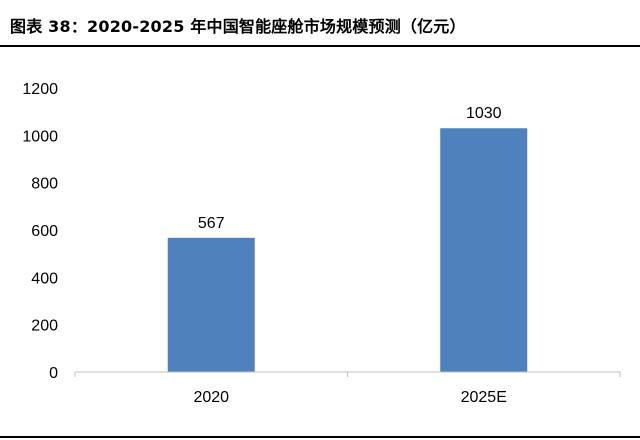  What do you see at coordinates (211, 397) in the screenshot?
I see `x-tick-label: 2020` at bounding box center [211, 397].